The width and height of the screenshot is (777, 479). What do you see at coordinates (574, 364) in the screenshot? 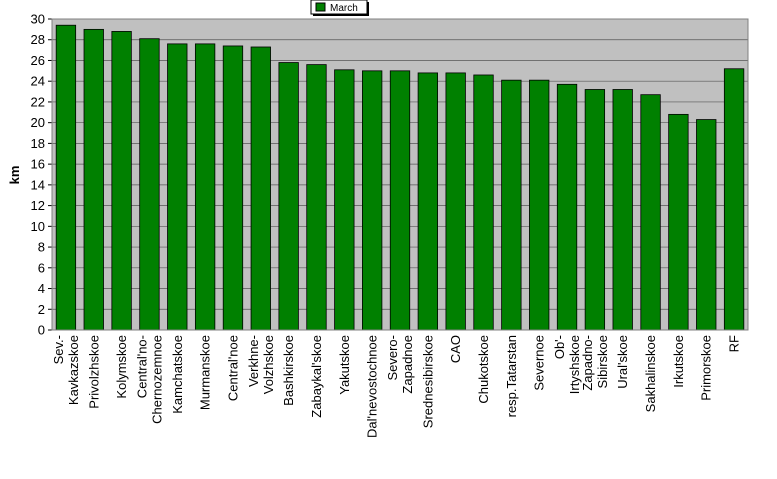
I see `x-tick-label: Irtyshskoe` at bounding box center [574, 364].